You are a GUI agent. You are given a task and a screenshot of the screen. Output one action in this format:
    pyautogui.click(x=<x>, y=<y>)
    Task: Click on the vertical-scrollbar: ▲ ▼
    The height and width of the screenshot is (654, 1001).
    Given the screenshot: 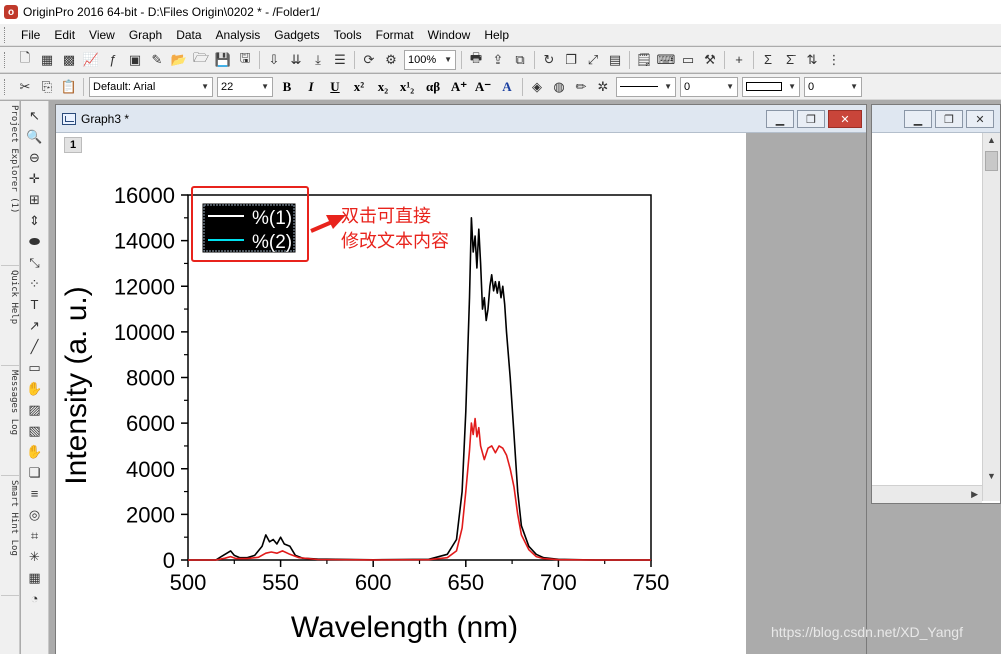 What is the action you would take?
    pyautogui.click(x=991, y=317)
    